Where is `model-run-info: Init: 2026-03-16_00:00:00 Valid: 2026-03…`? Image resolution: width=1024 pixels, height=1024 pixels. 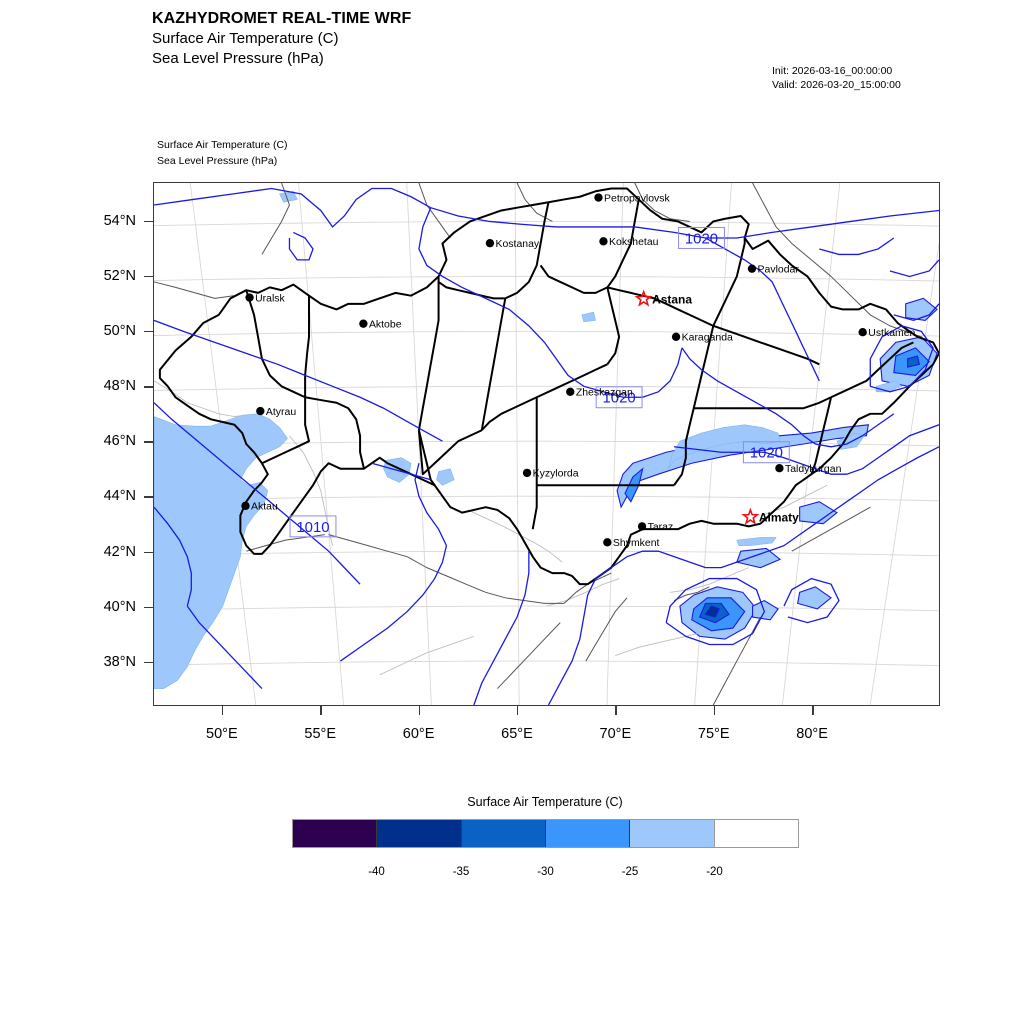
model-run-info: Init: 2026-03-16_00:00:00 Valid: 2026-03… is located at coordinates (836, 78).